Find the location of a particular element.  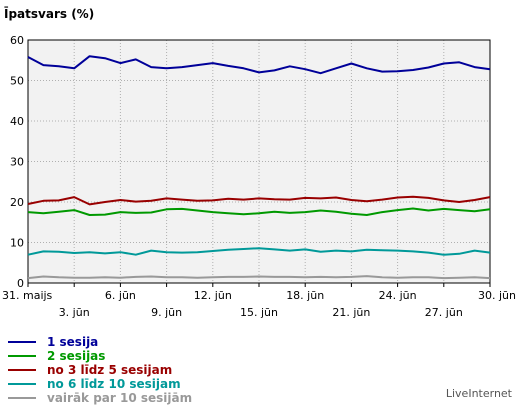

x-tick-label: 6. jūn is located at coordinates (120, 295).